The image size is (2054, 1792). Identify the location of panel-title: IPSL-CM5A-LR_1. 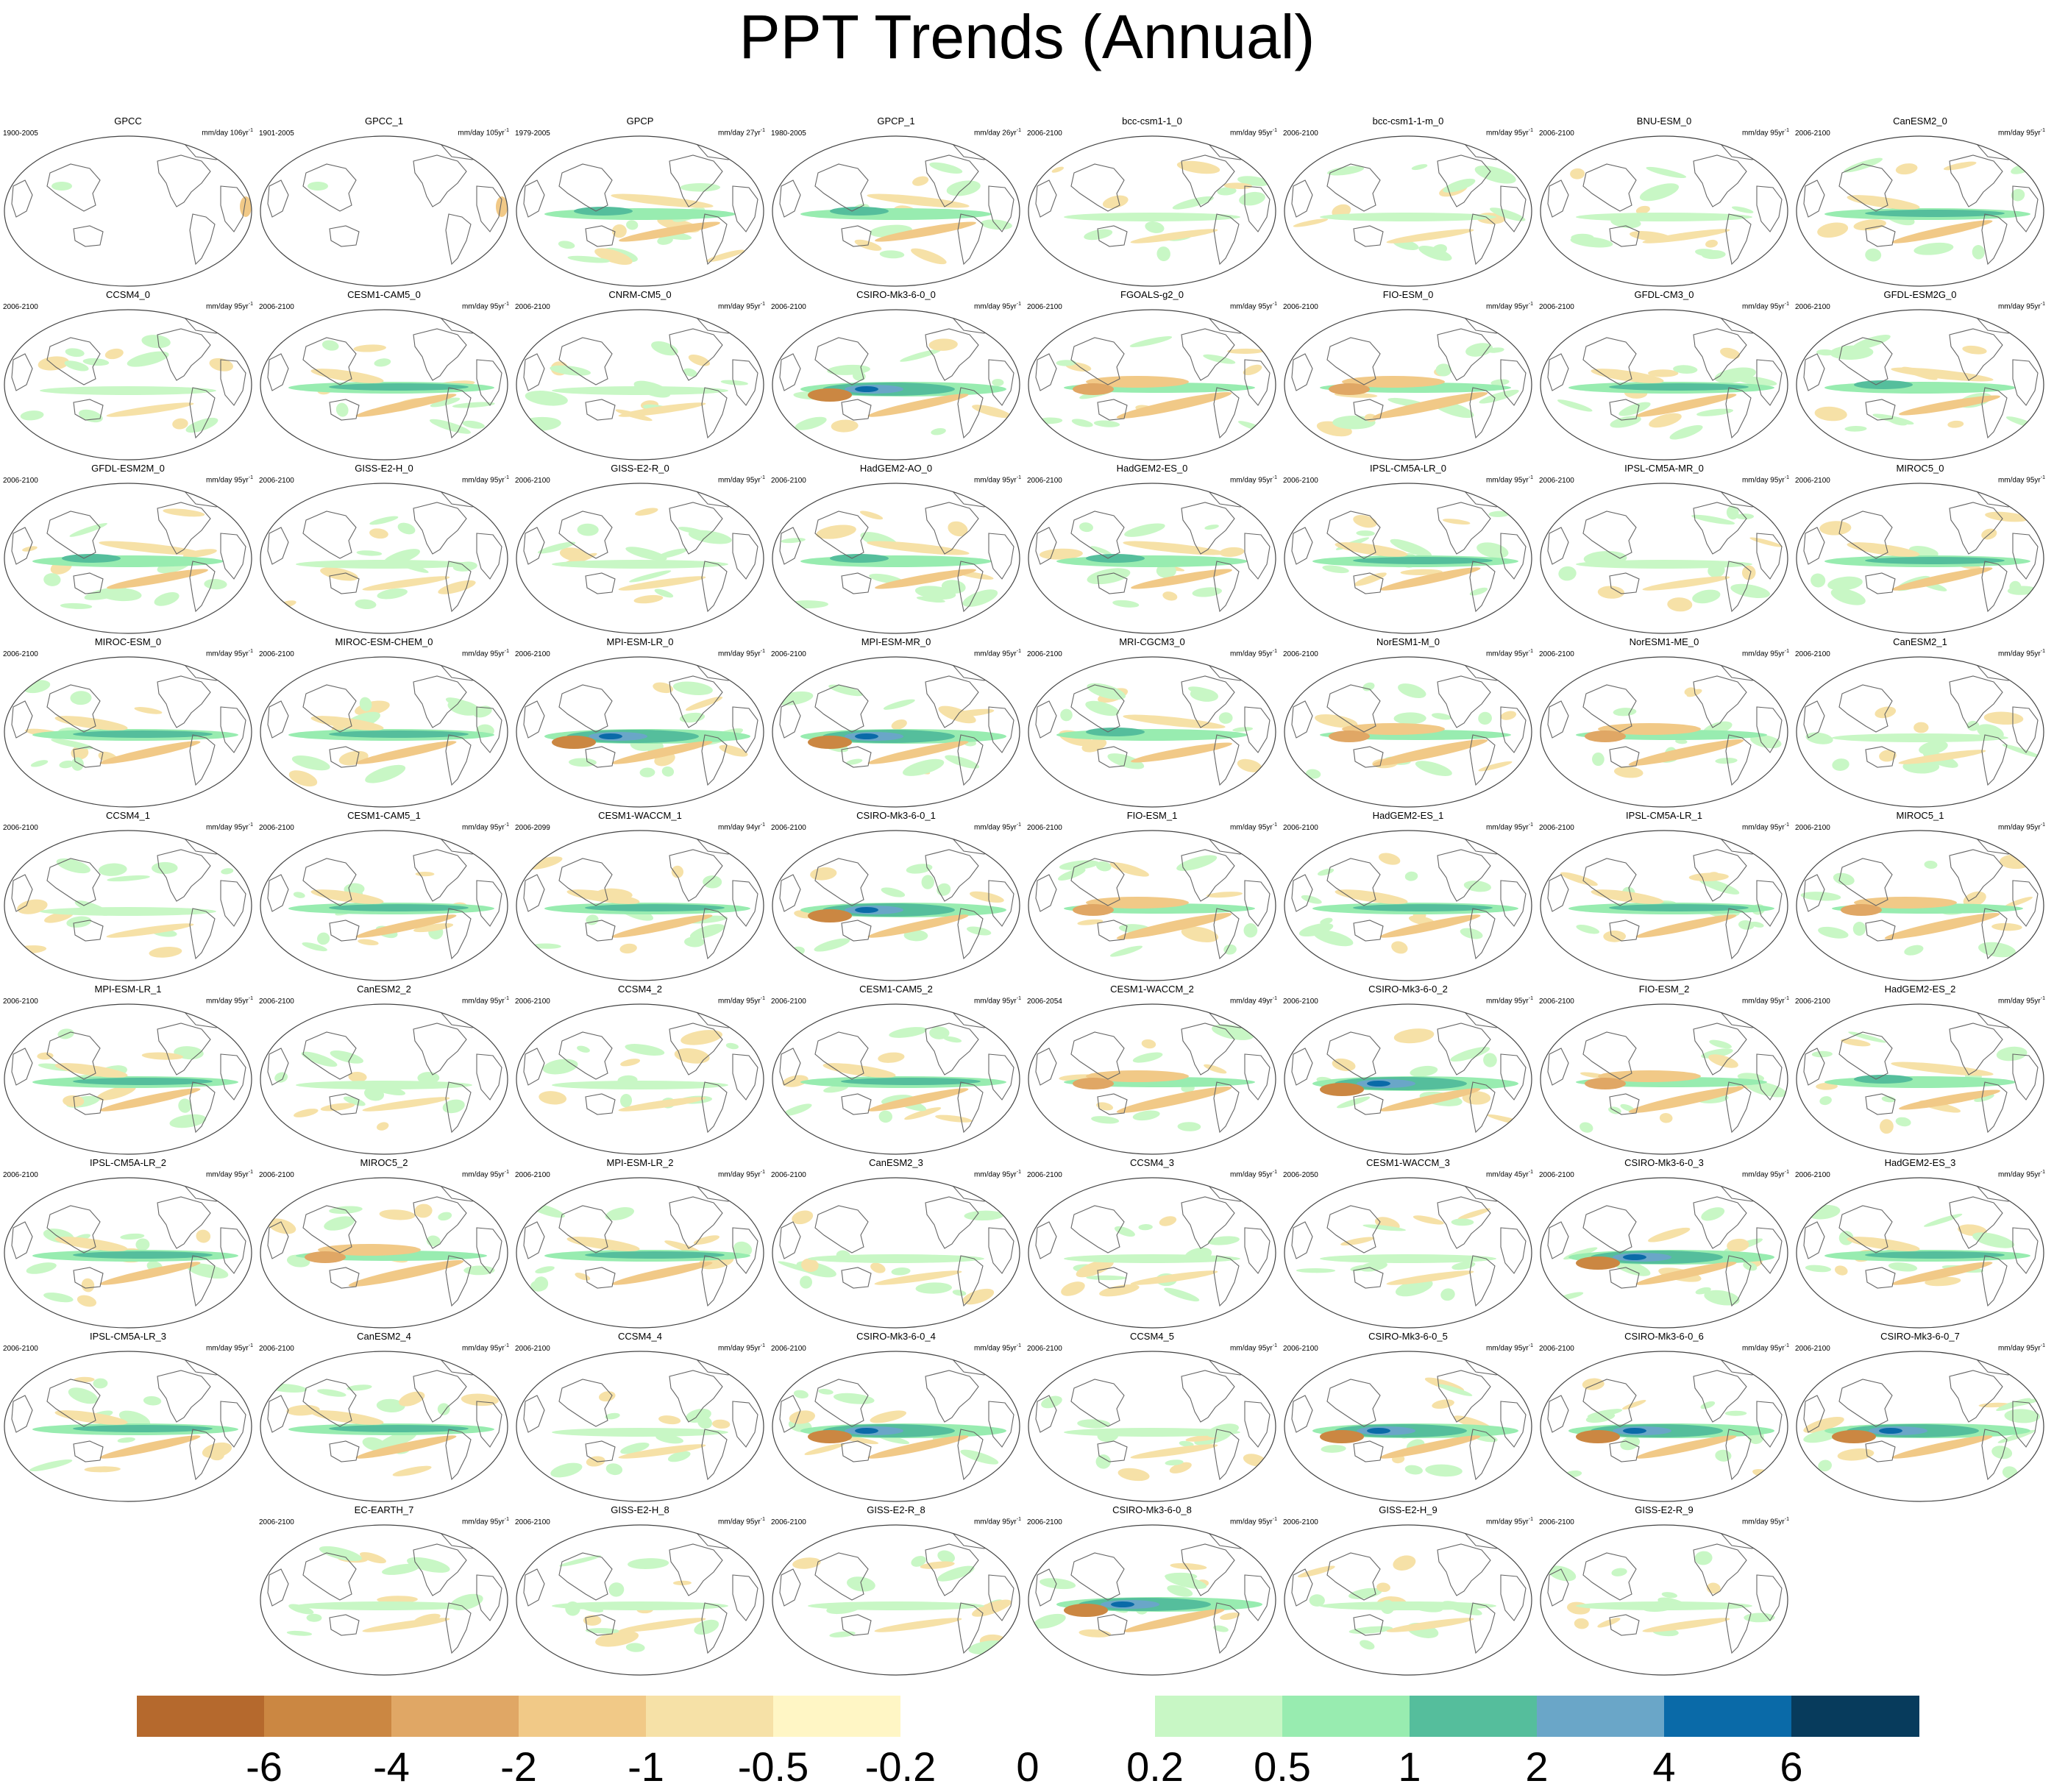
(1664, 815).